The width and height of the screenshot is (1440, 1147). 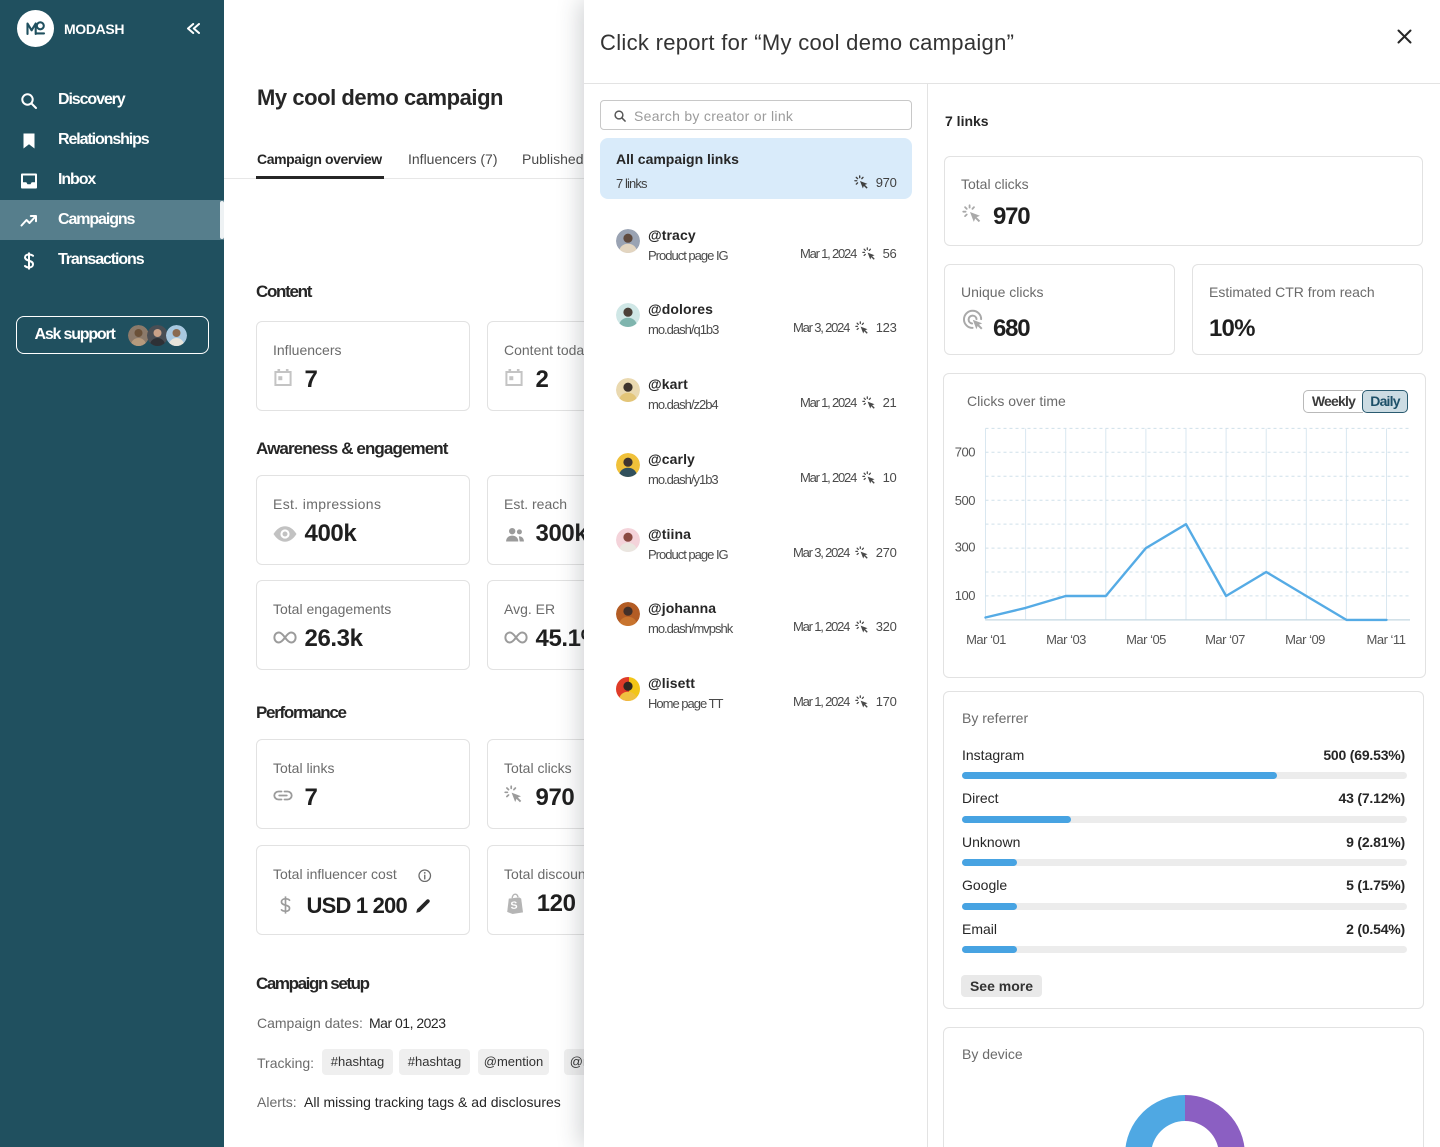 I want to click on svg-text: Mar ‘01, so click(x=986, y=639).